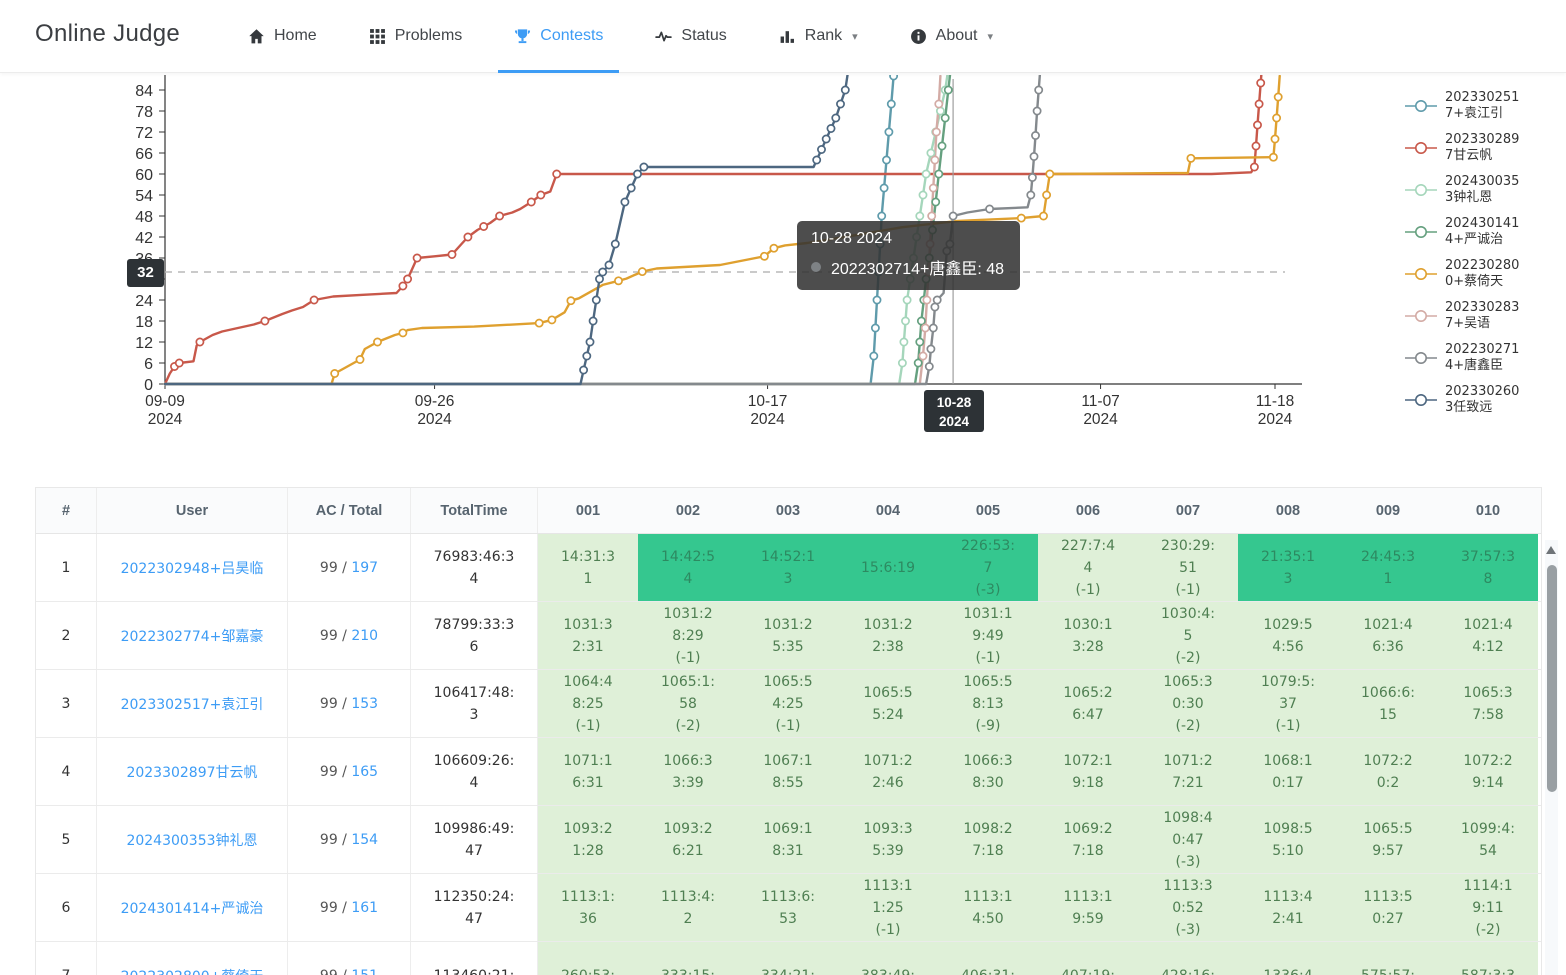  What do you see at coordinates (66, 958) in the screenshot?
I see `rank-cell: 7` at bounding box center [66, 958].